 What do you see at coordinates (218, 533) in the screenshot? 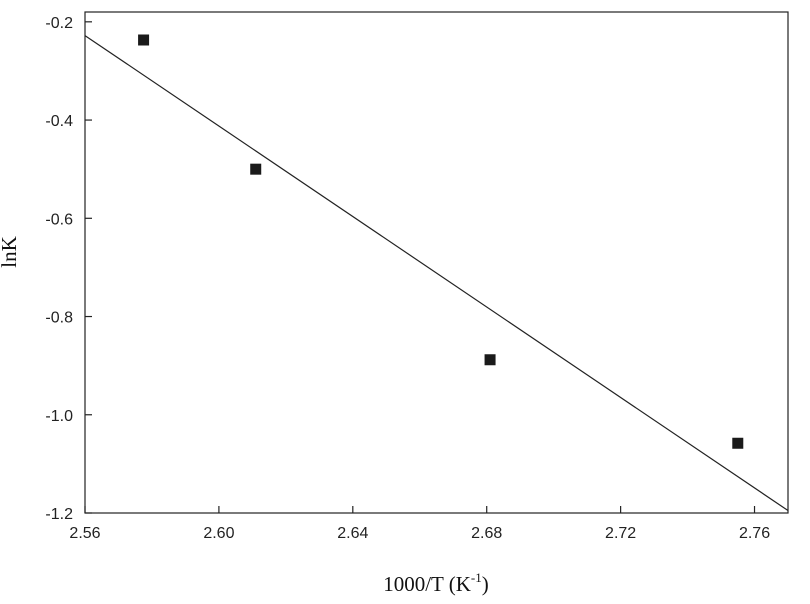
I see `x-tick-label: 2.60` at bounding box center [218, 533].